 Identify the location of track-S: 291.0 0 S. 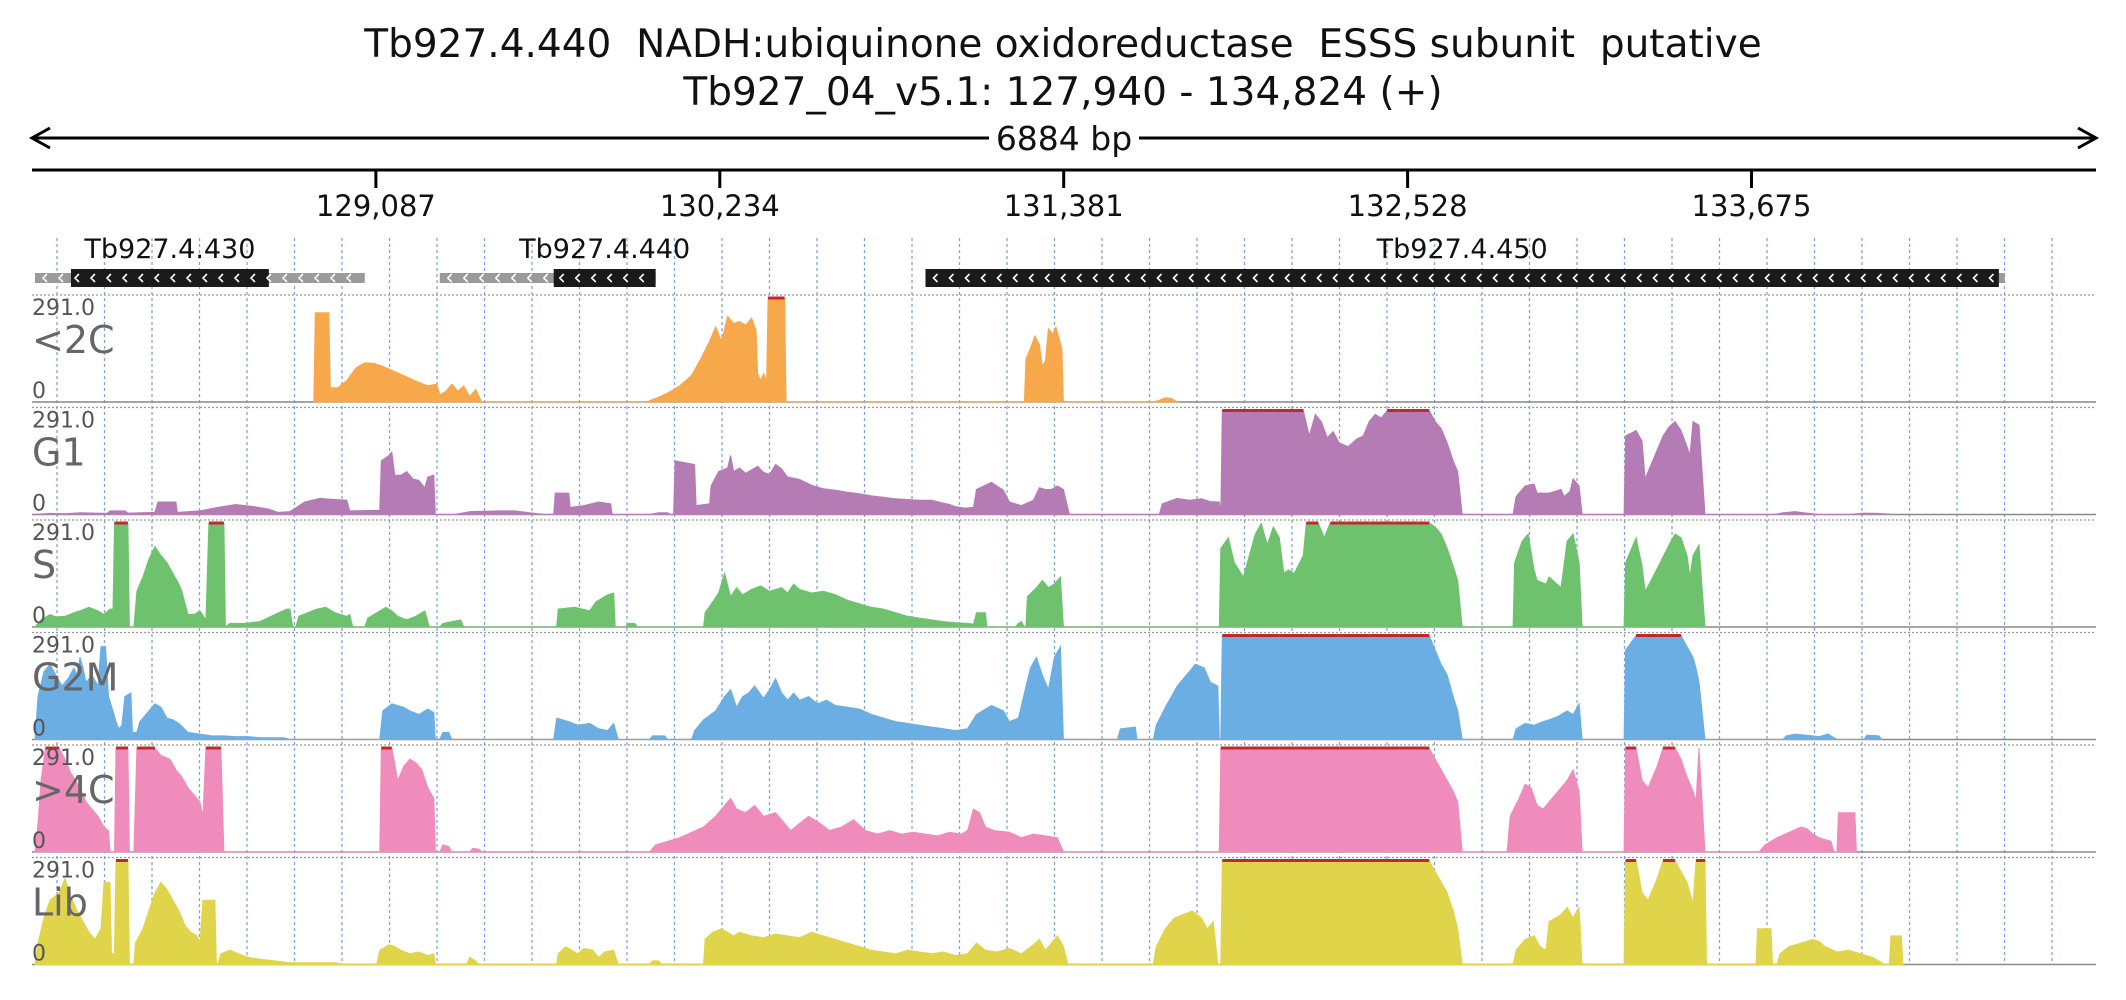
(1064, 574).